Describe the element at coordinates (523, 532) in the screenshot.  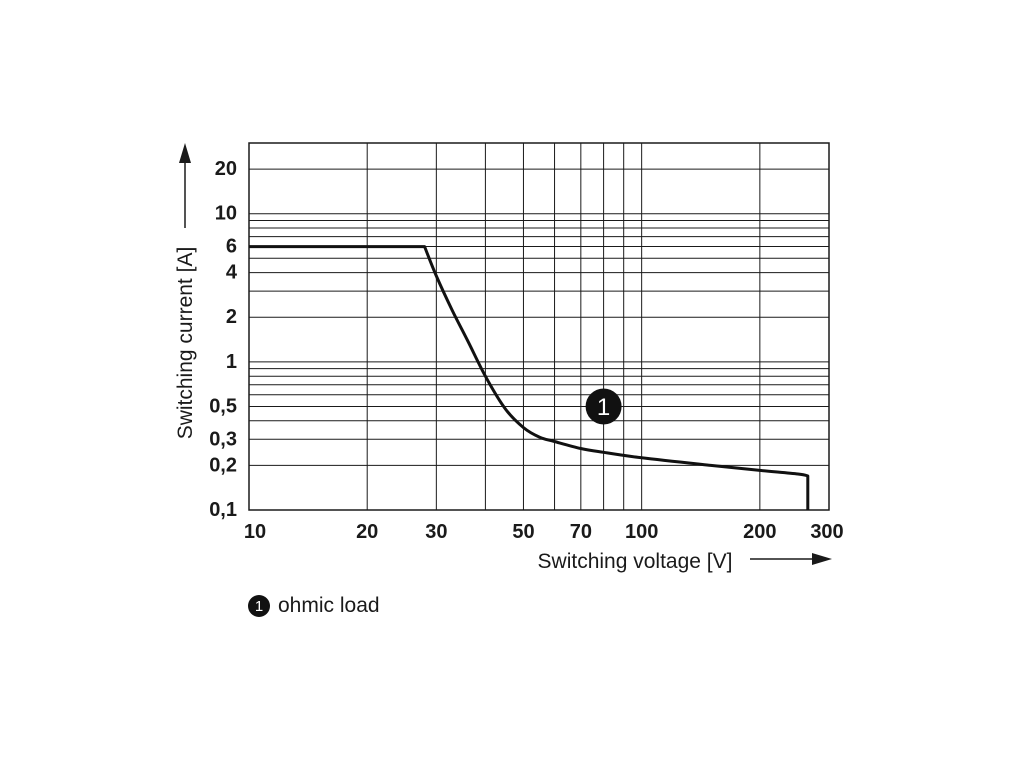
I see `x-tick-label: 50` at that location.